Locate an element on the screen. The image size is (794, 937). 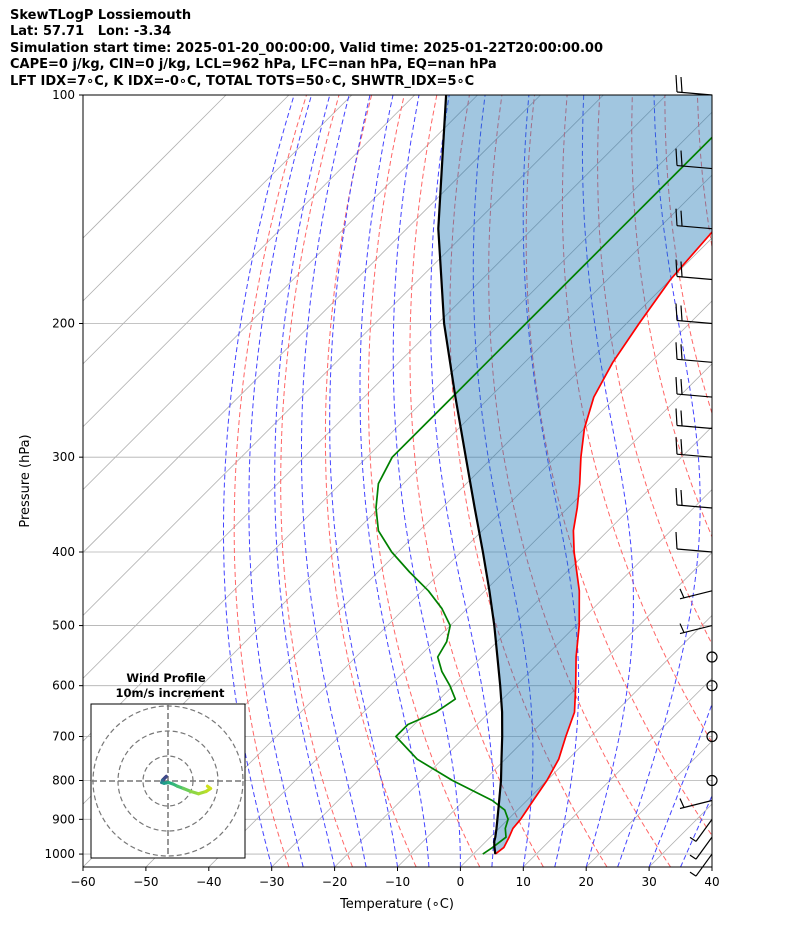
isotherm--160 is located at coordinates (155, 167).